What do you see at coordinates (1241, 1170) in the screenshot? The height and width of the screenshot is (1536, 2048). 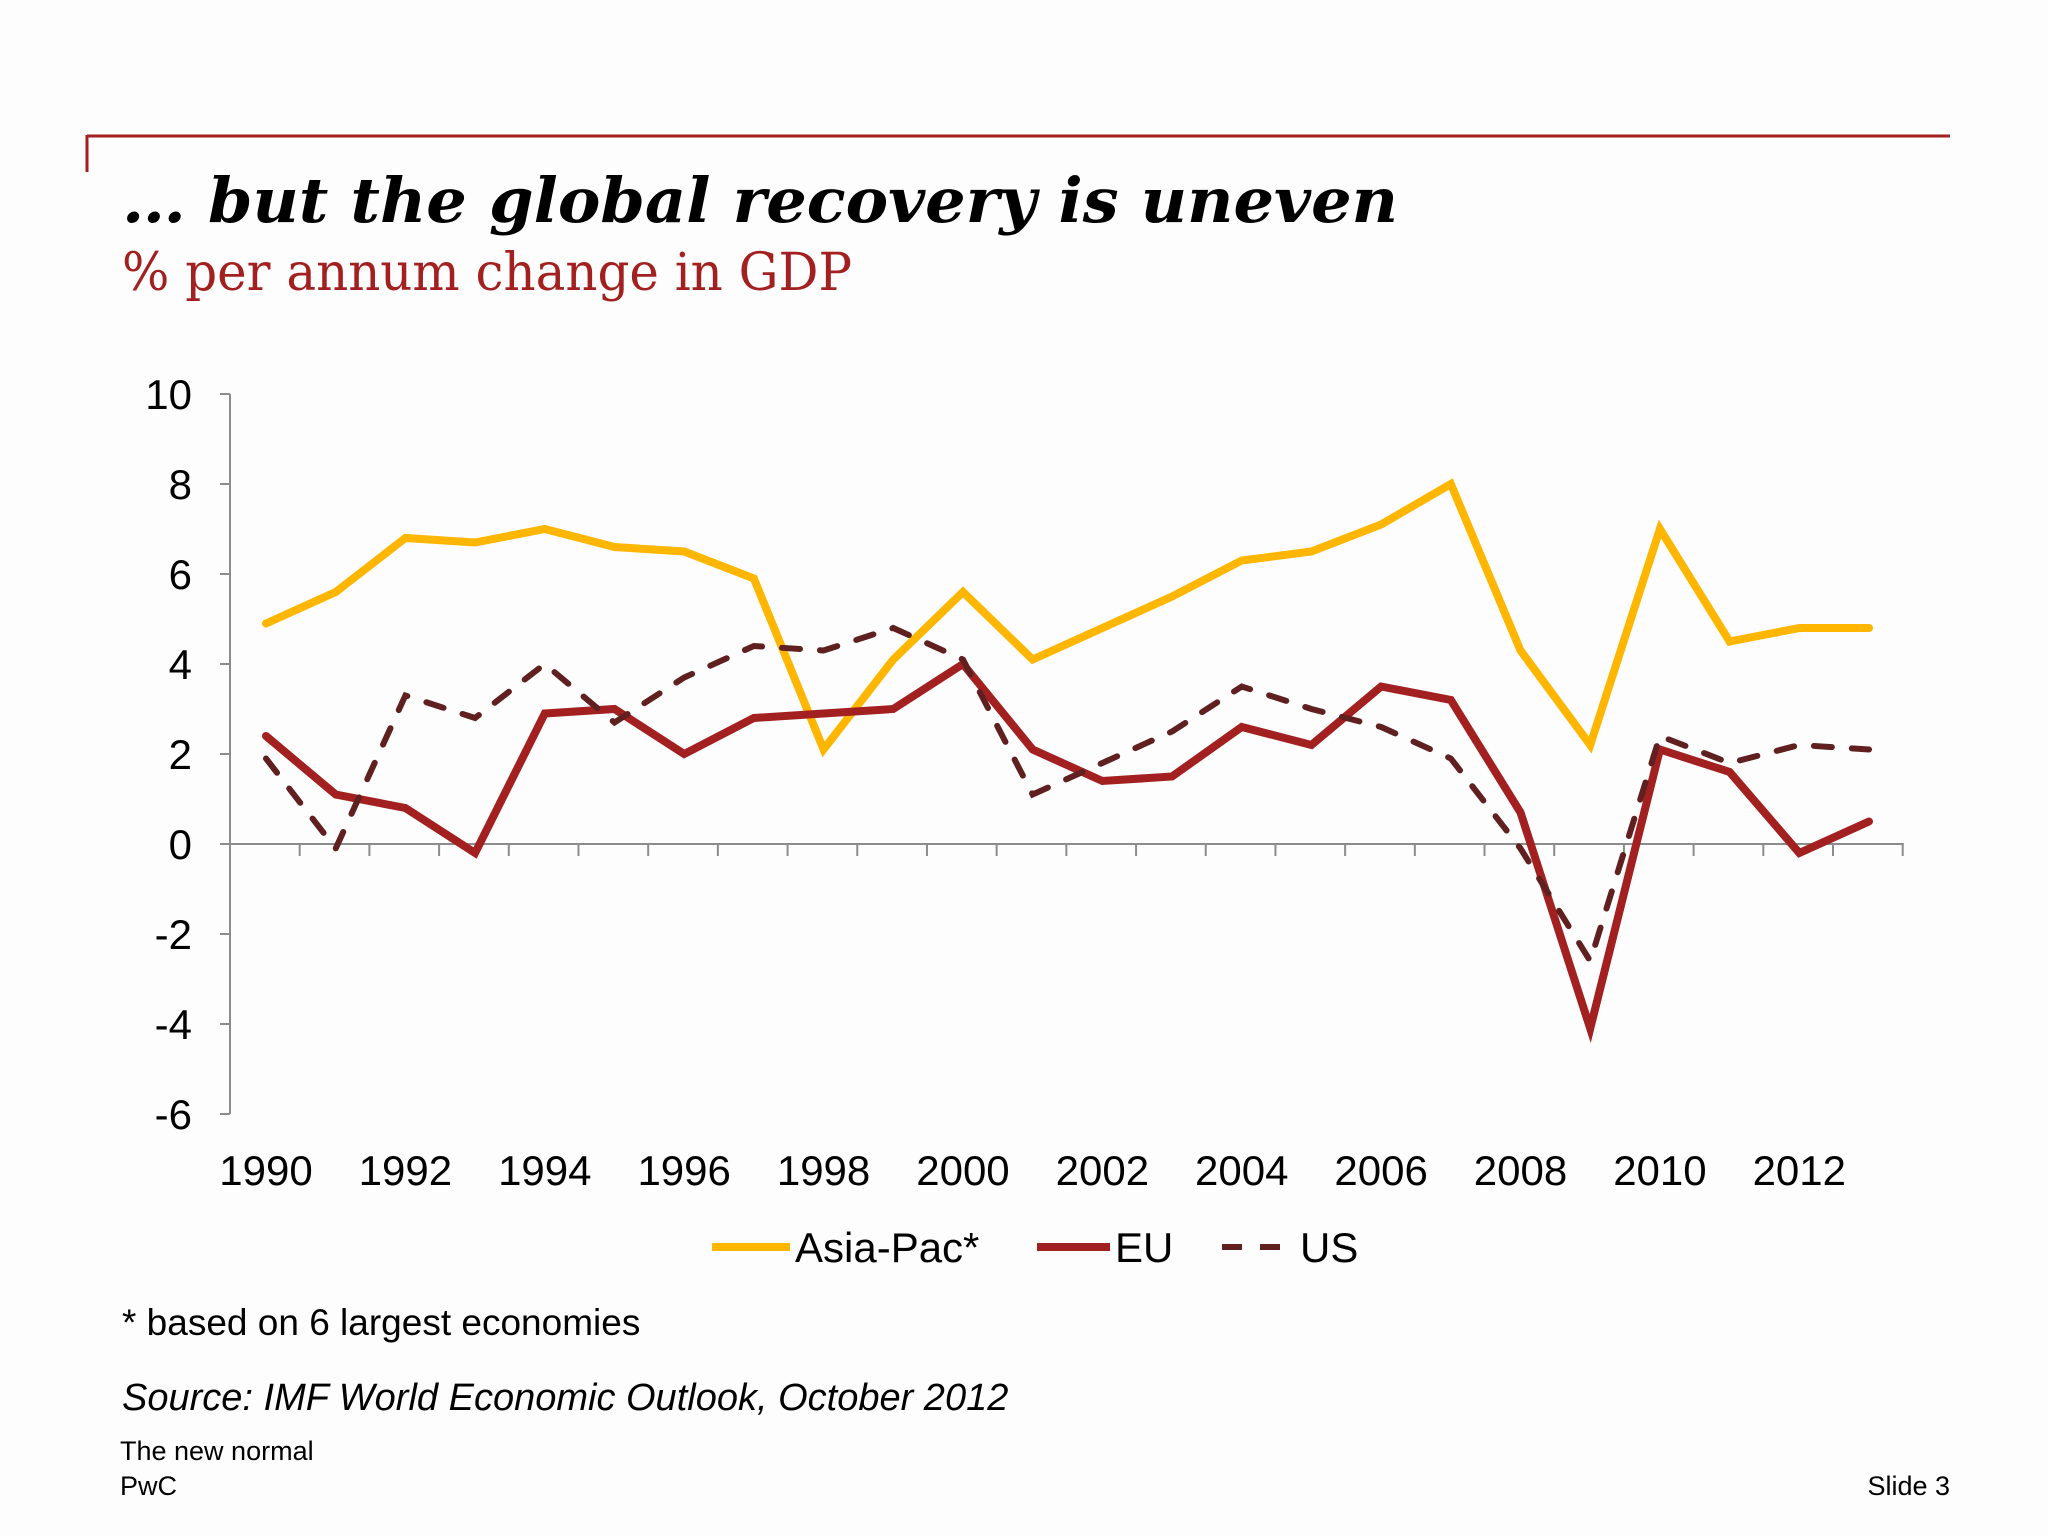 I see `x-tick-label: 2004` at bounding box center [1241, 1170].